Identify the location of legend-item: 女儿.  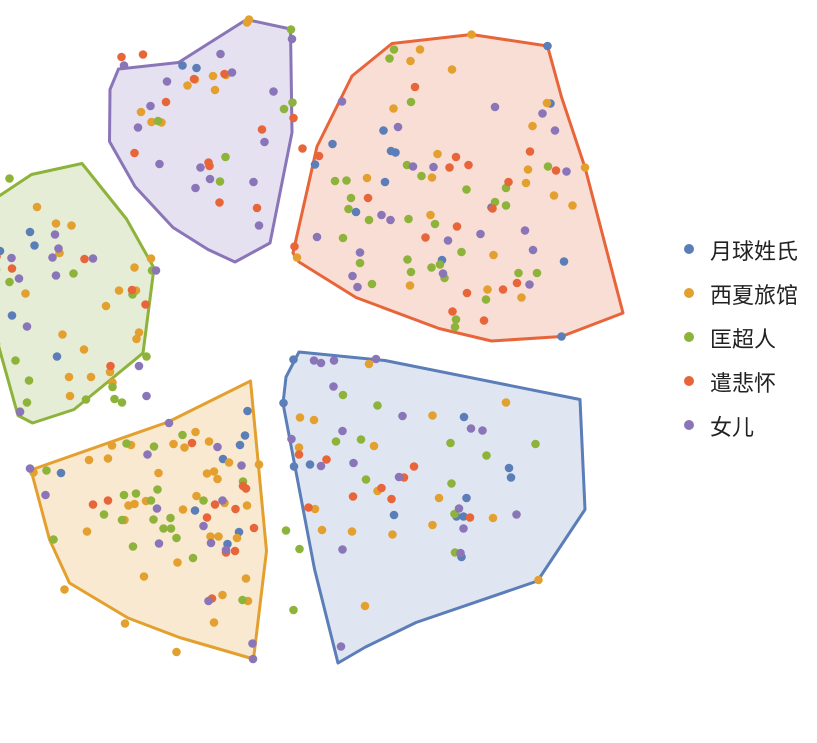
(745, 430).